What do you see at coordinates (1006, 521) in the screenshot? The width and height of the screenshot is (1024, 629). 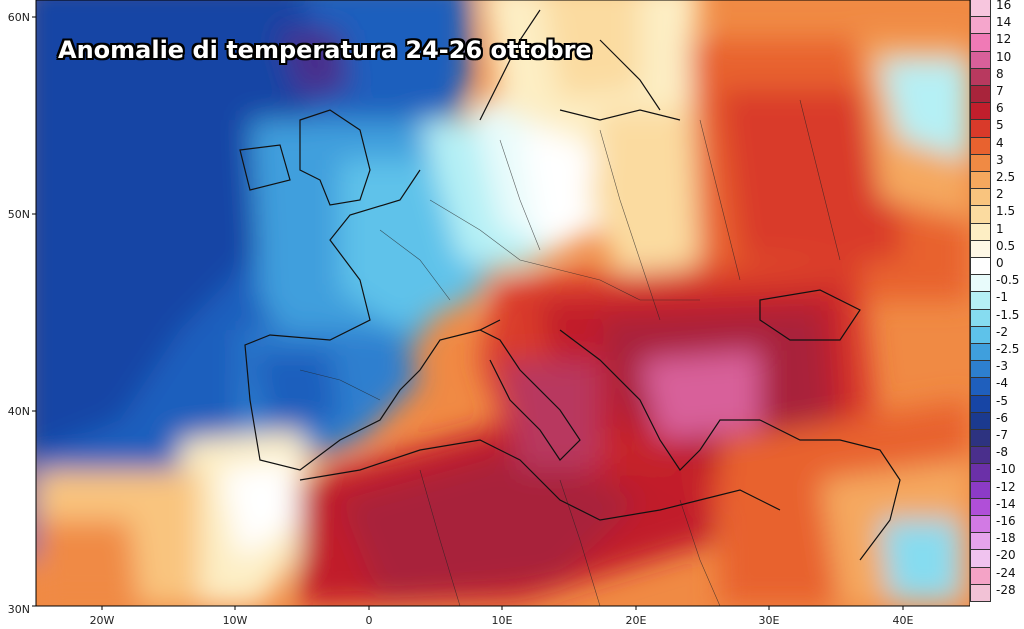 I see `colorbar-label: -16` at bounding box center [1006, 521].